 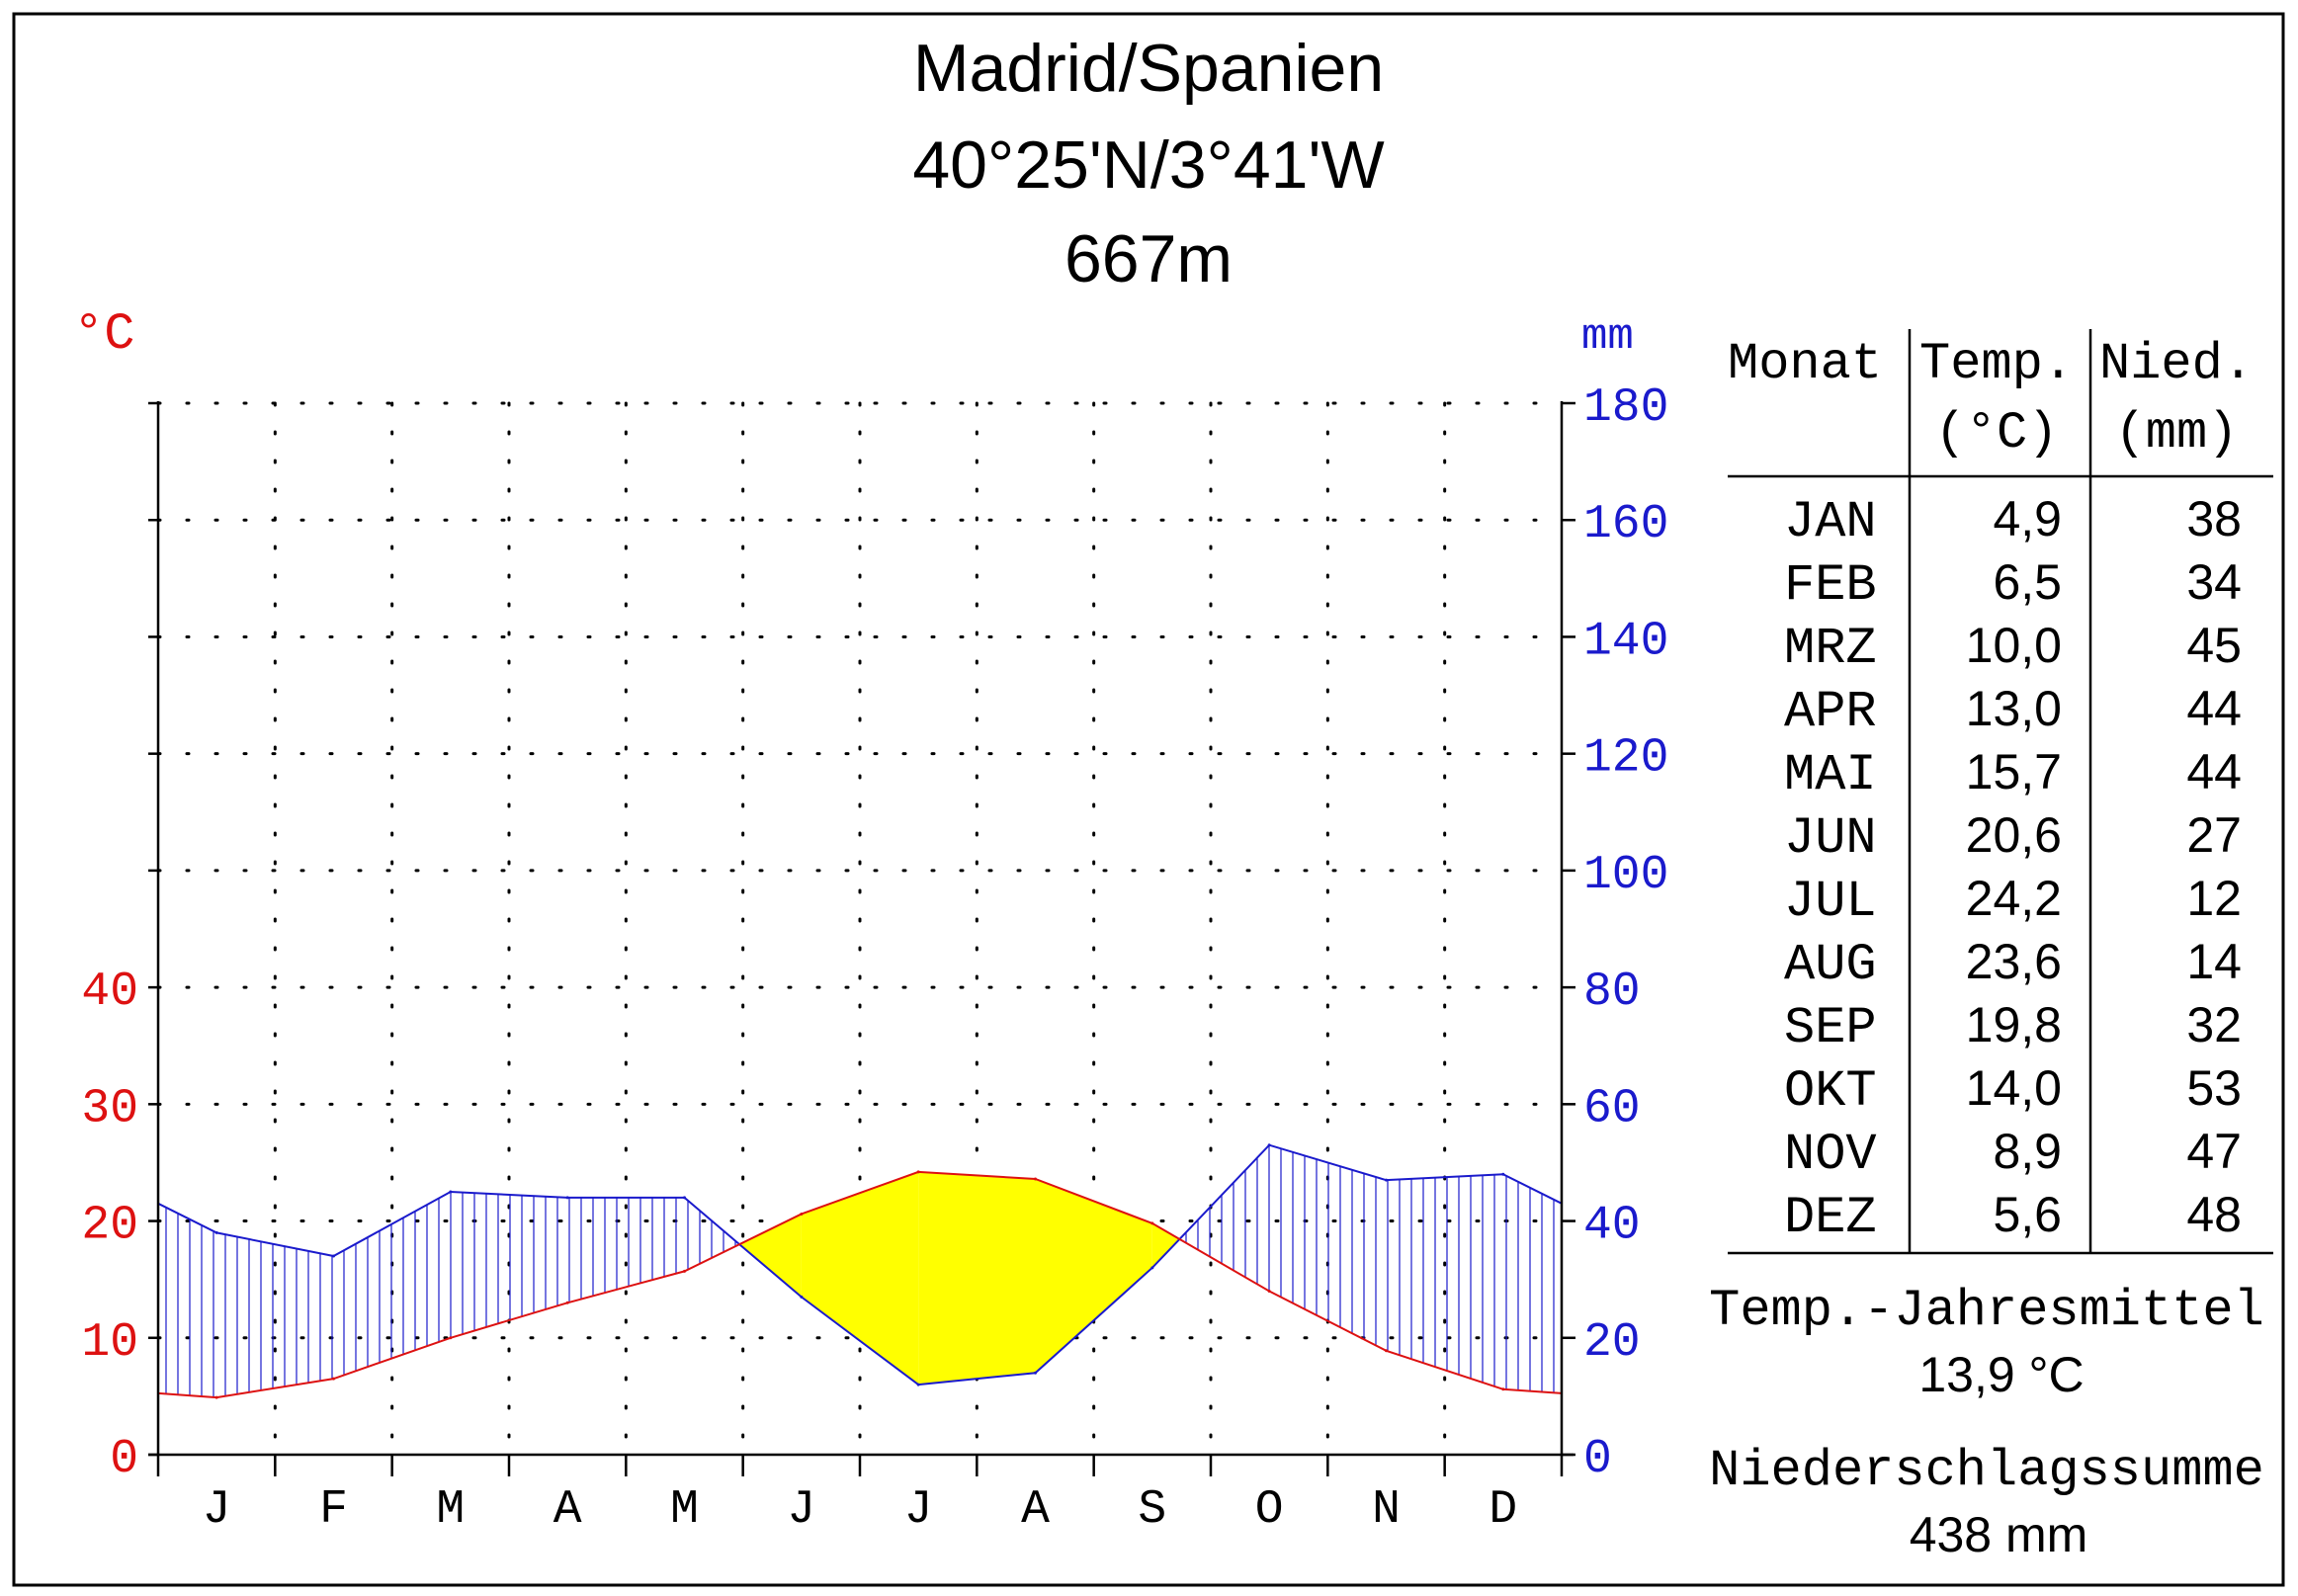 I want to click on chart-title: Madrid/Spanien, so click(x=1148, y=68).